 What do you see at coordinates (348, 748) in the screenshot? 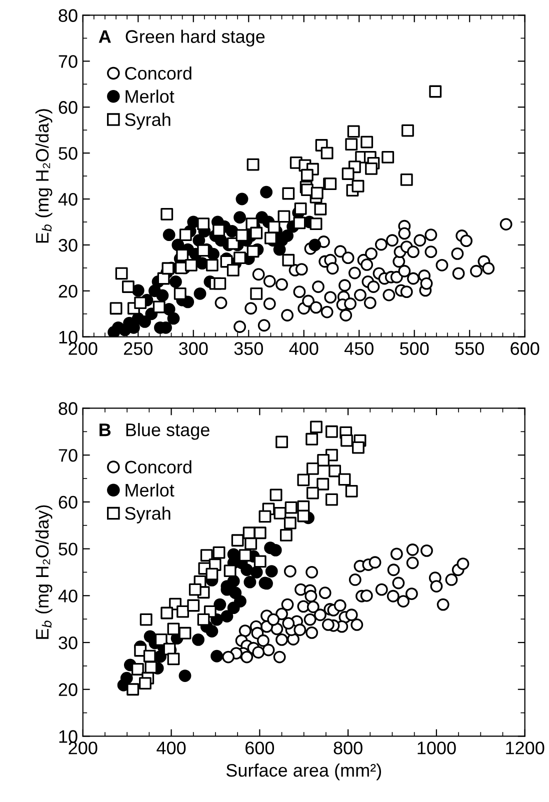
I see `x-tick-label: 800` at bounding box center [348, 748].